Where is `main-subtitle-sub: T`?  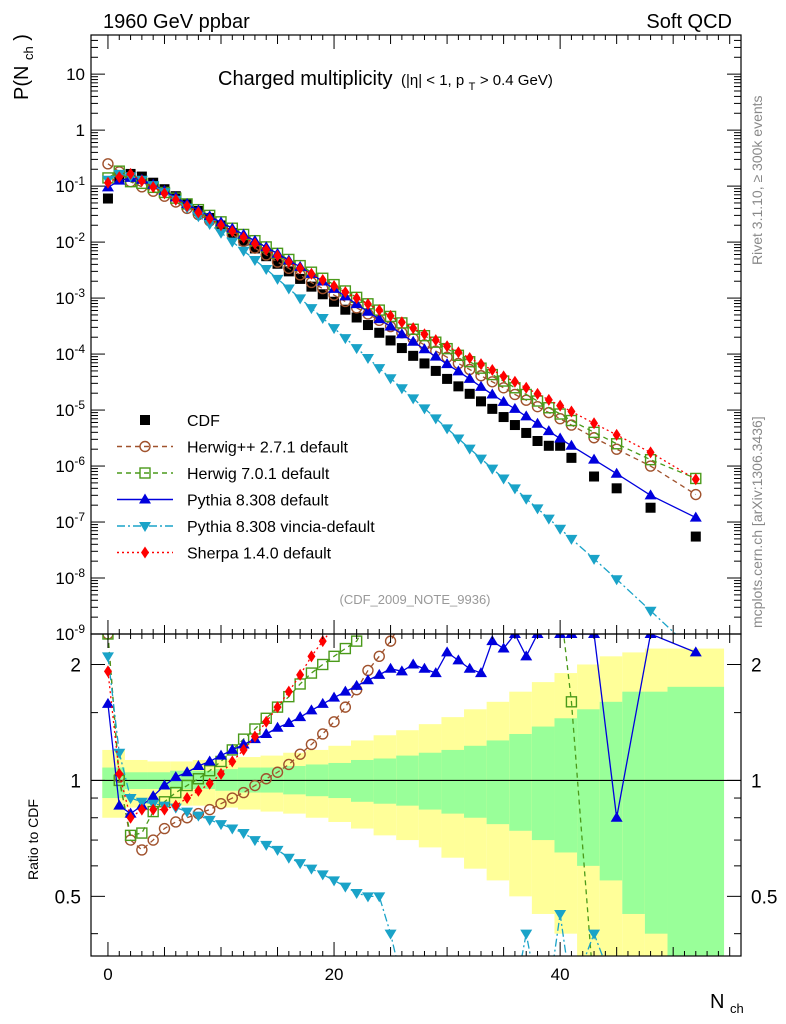 main-subtitle-sub: T is located at coordinates (472, 87).